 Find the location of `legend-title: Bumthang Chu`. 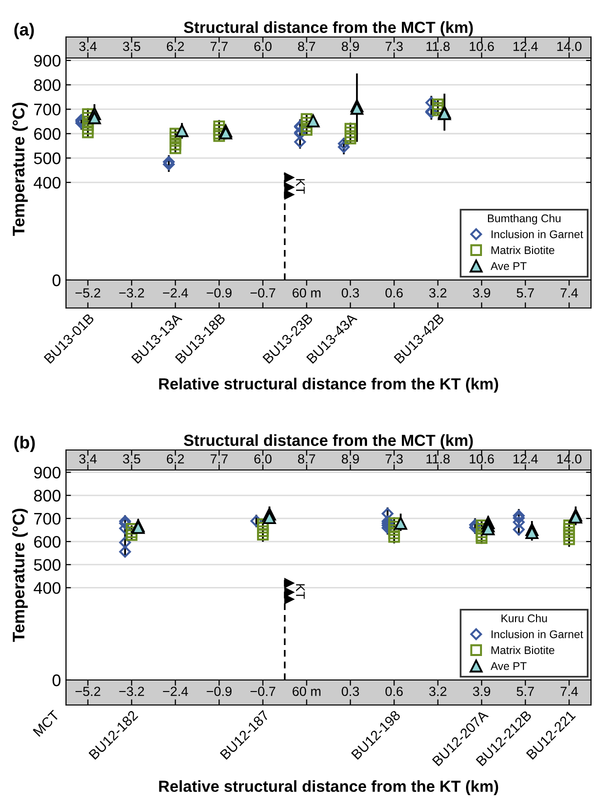

legend-title: Bumthang Chu is located at coordinates (524, 219).